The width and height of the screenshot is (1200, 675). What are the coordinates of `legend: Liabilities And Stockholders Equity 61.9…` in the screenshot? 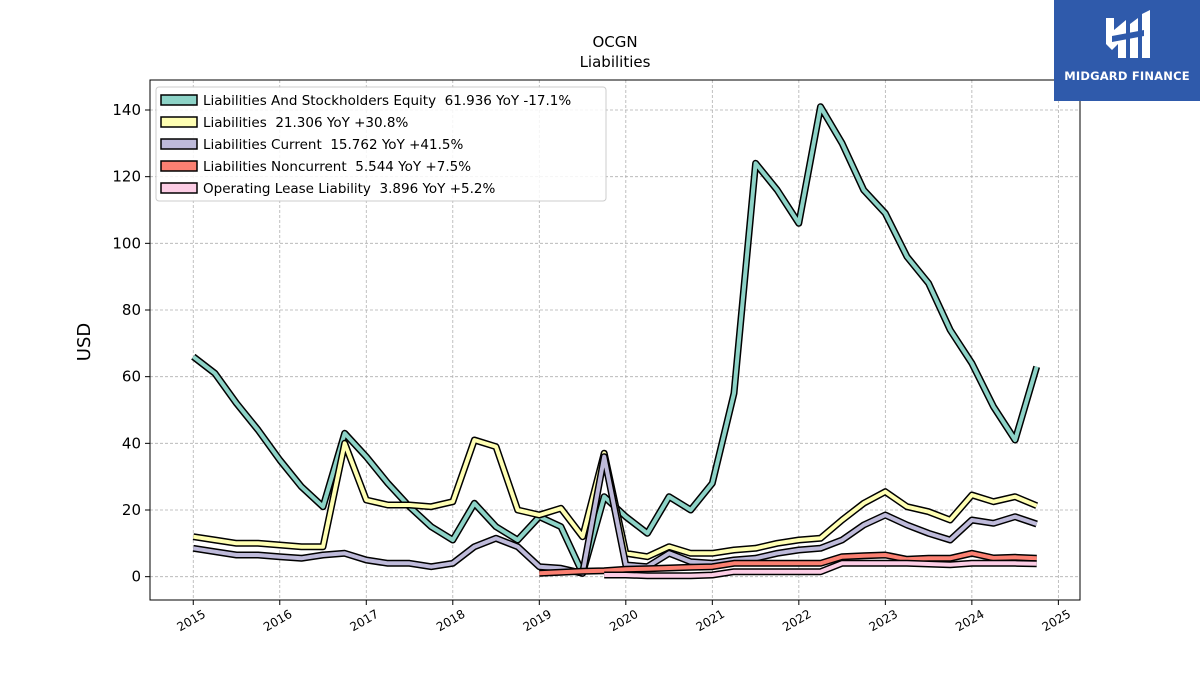 It's located at (381, 144).